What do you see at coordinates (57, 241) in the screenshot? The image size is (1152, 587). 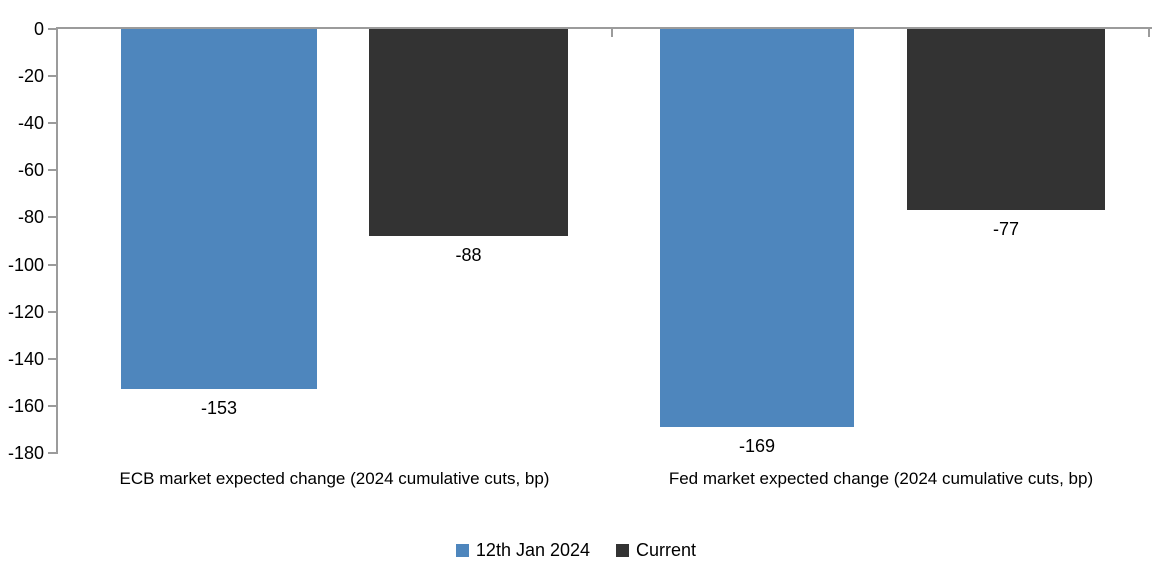 I see `value-axis-line` at bounding box center [57, 241].